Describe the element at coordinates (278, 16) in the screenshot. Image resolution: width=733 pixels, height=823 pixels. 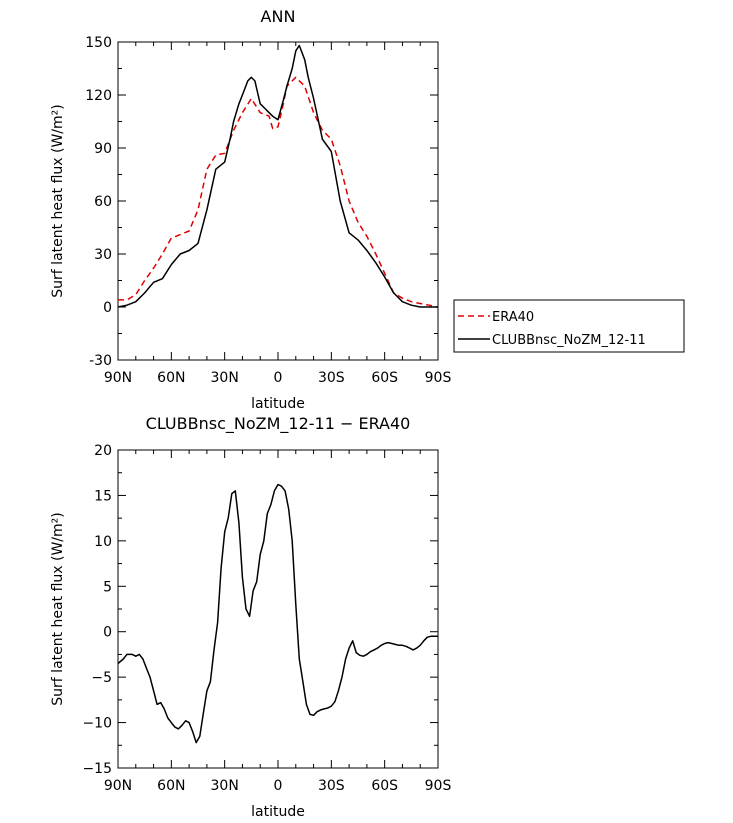
I see `top-chart-title: ANN` at that location.